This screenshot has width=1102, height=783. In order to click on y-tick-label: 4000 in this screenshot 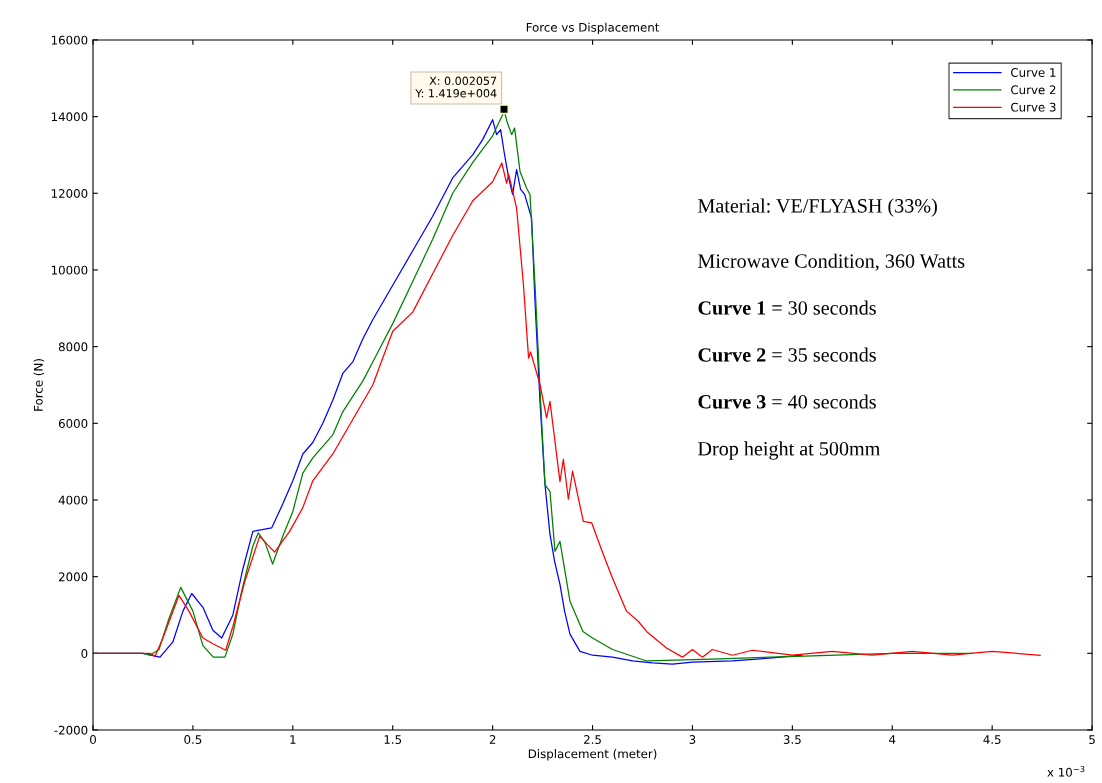, I will do `click(73, 500)`.